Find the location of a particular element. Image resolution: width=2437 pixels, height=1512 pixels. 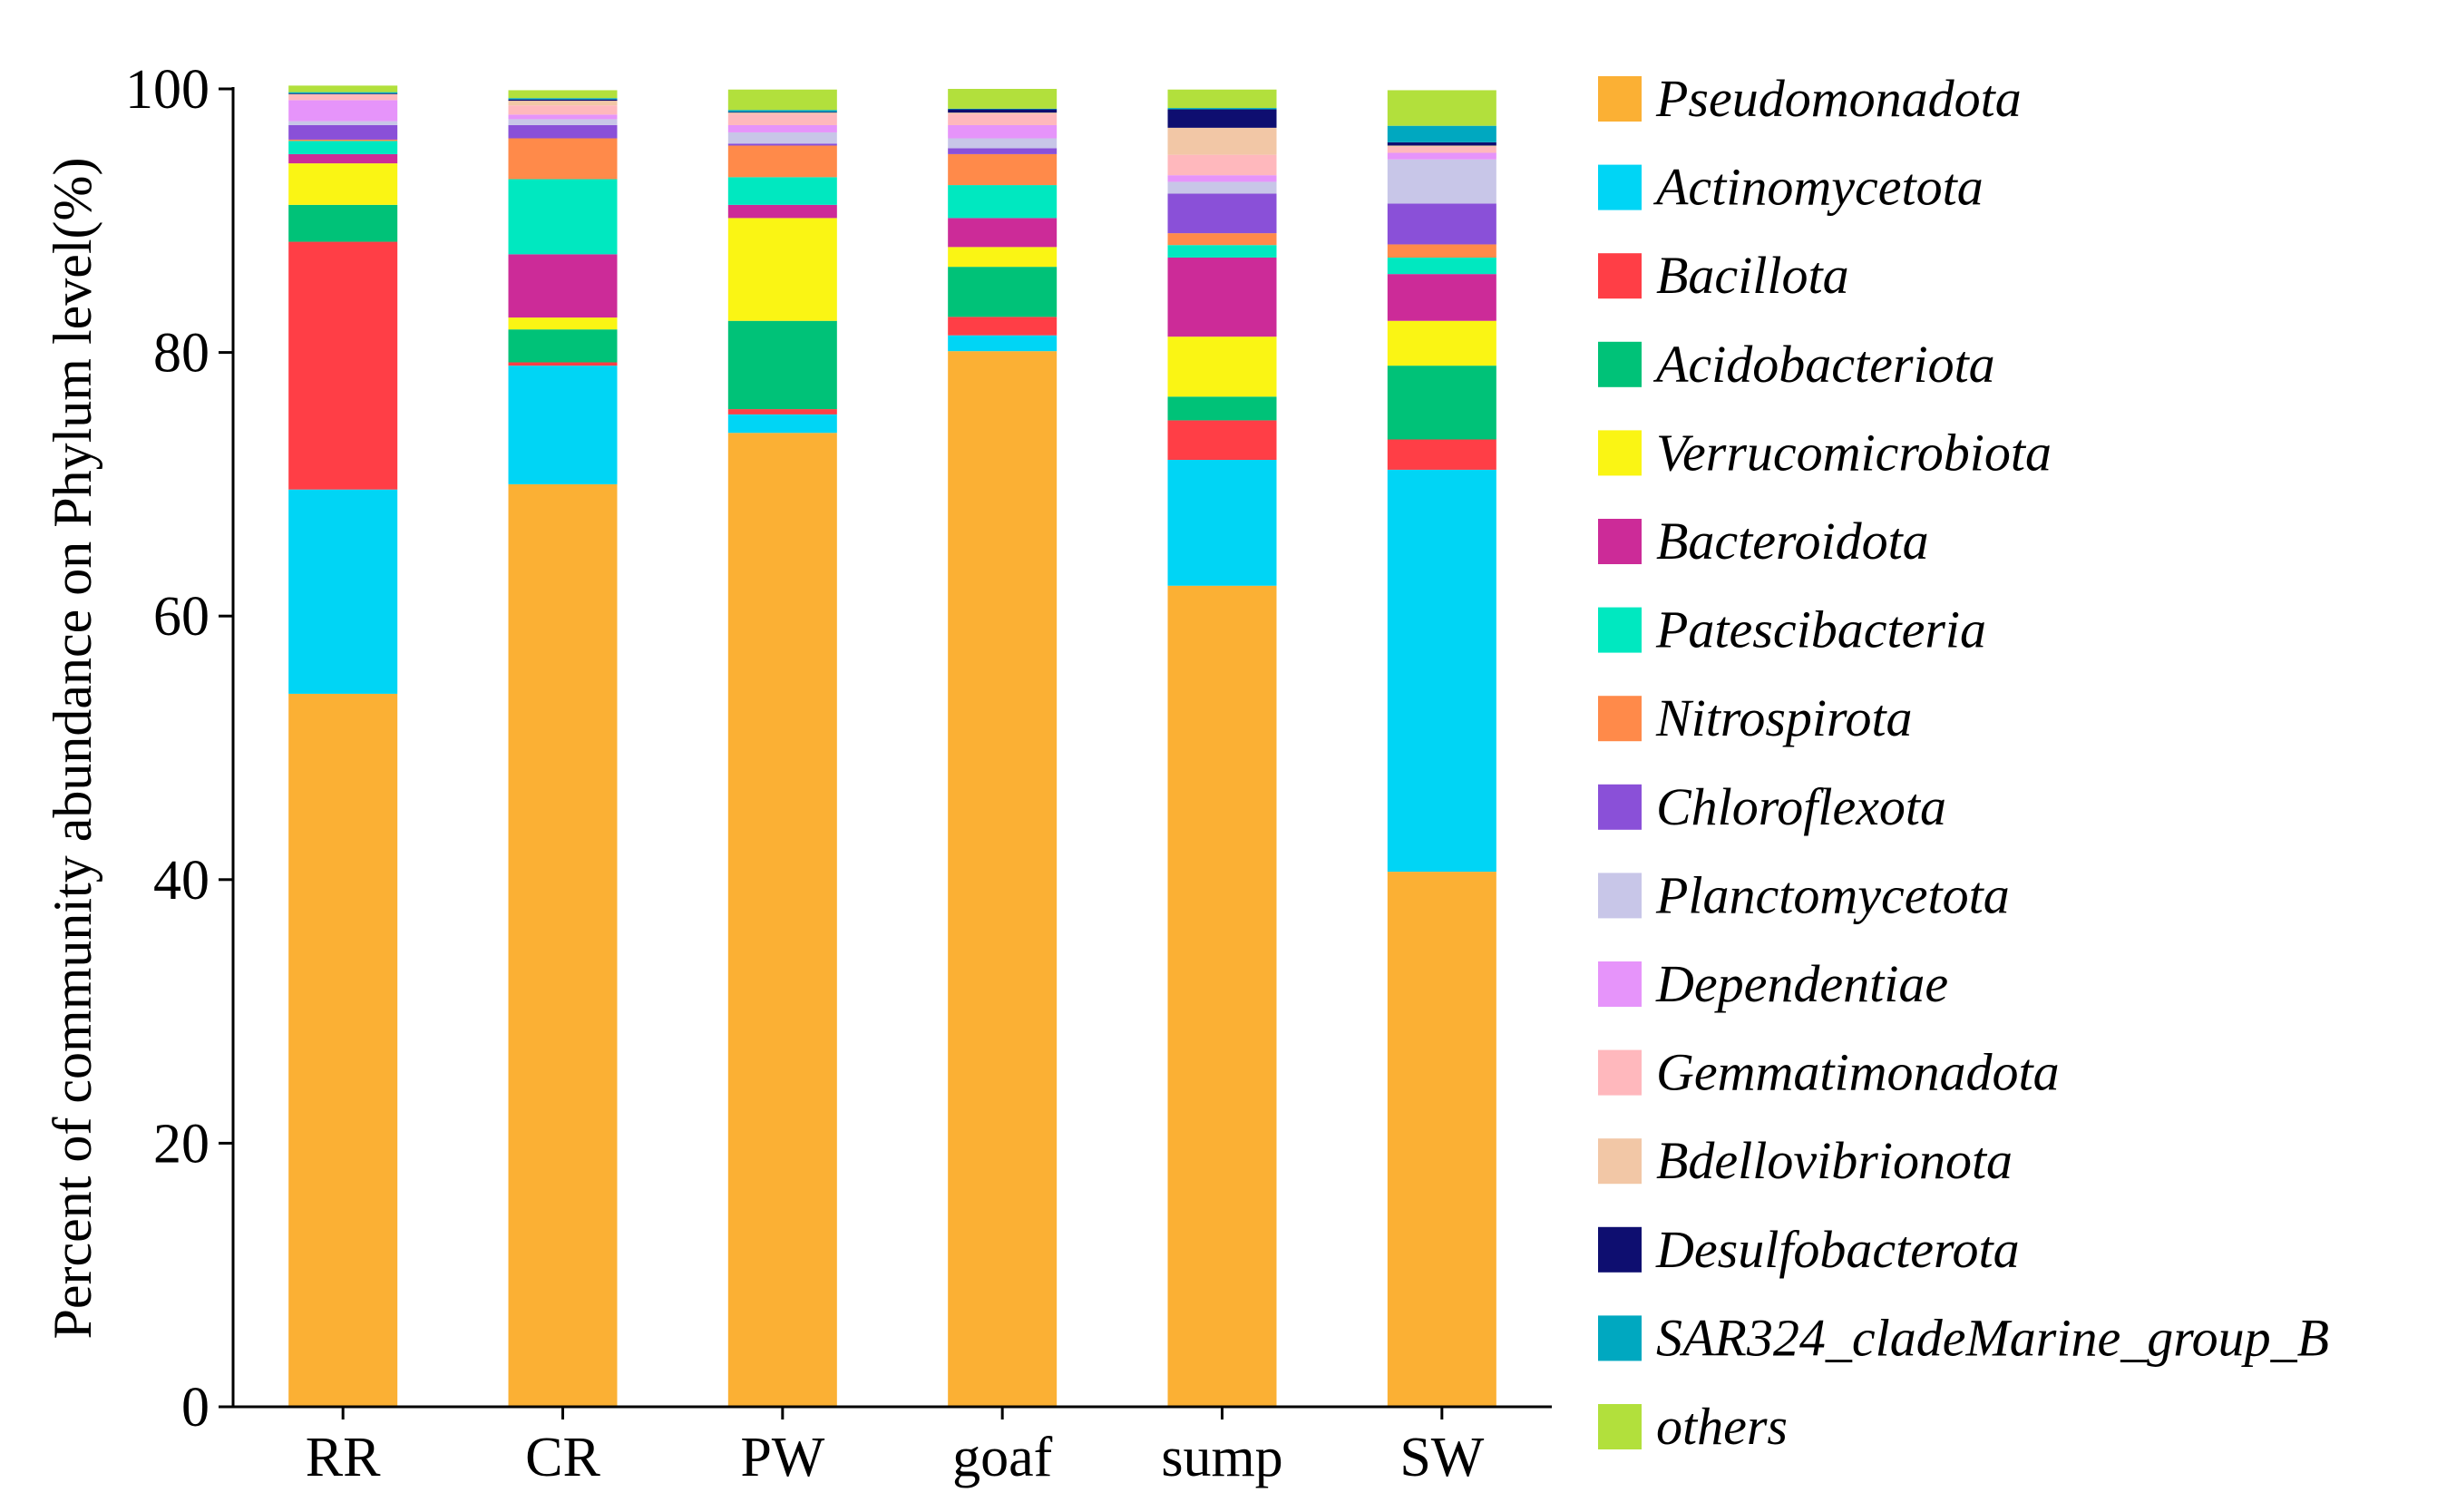

bar-goaf is located at coordinates (1003, 748).